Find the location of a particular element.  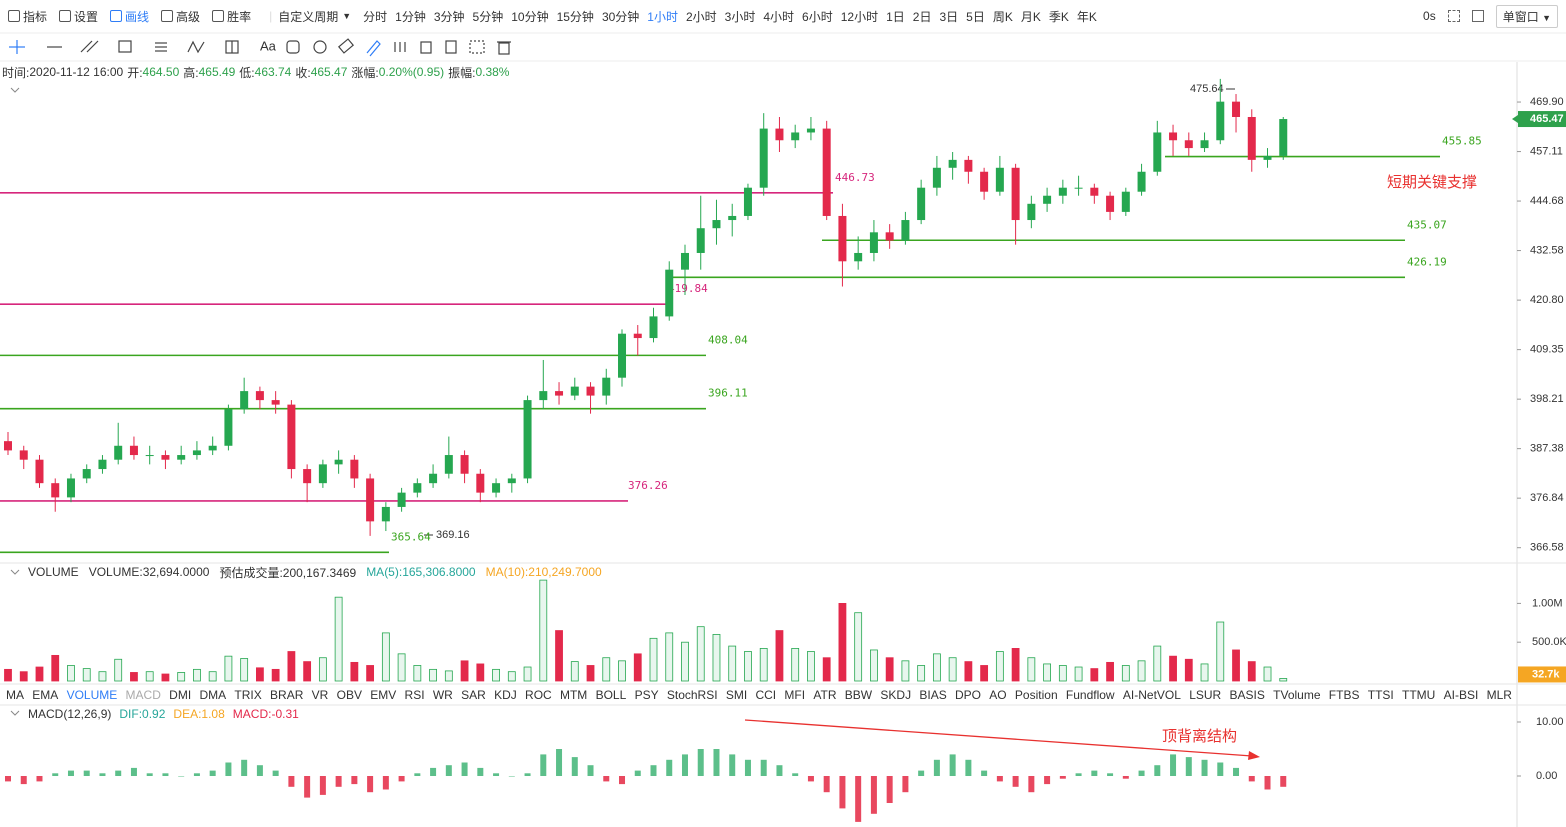

pen-tool is located at coordinates (373, 48).